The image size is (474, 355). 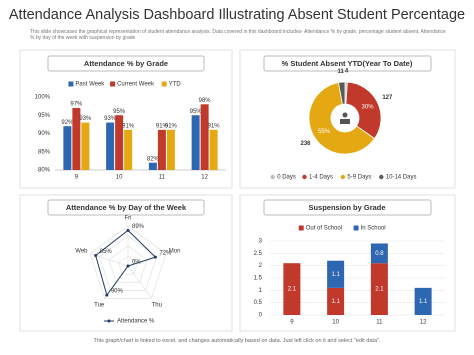 I want to click on data-label: 89%, so click(x=138, y=227).